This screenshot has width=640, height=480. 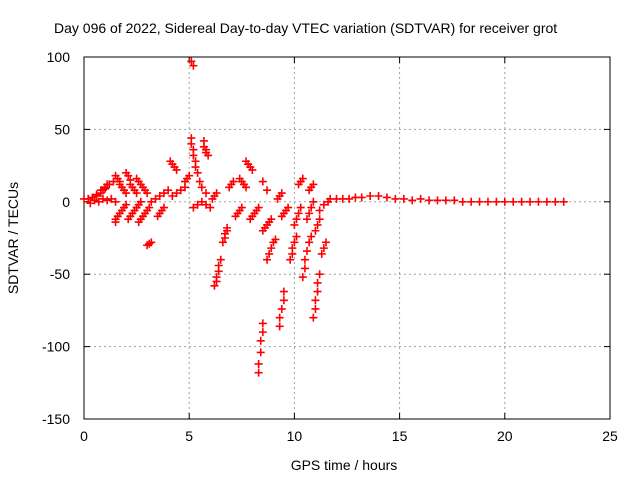 What do you see at coordinates (400, 436) in the screenshot?
I see `x-tick-label: 15` at bounding box center [400, 436].